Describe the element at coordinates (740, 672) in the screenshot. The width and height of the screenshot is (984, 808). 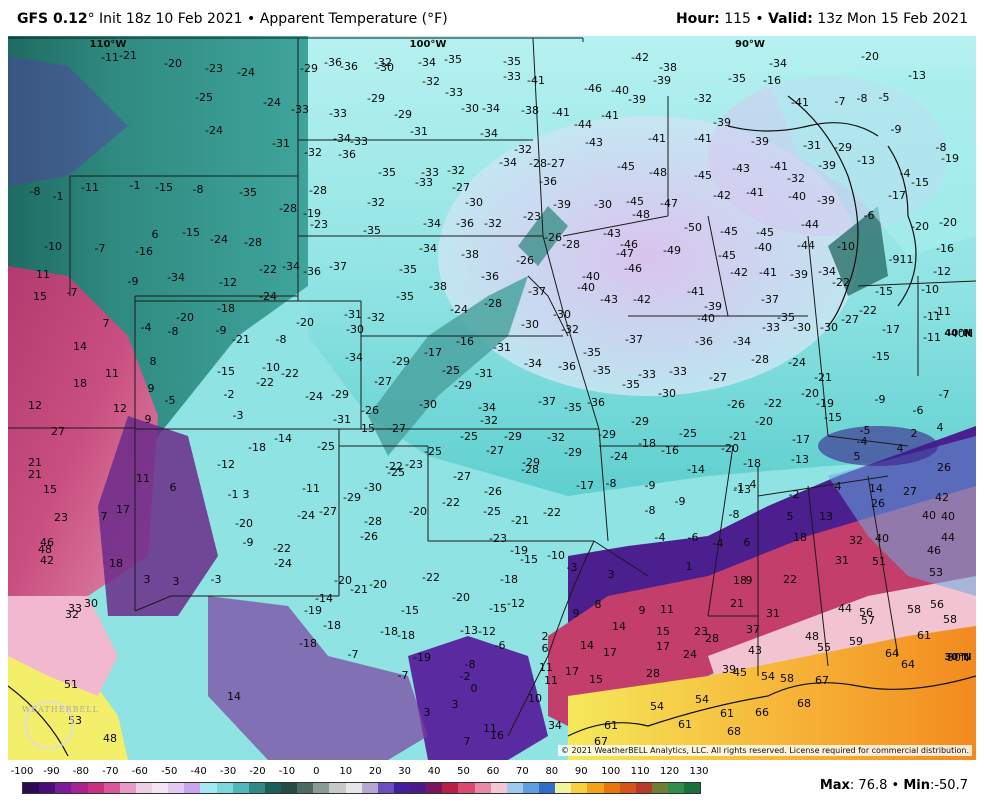
I see `temperature-value: 45` at that location.